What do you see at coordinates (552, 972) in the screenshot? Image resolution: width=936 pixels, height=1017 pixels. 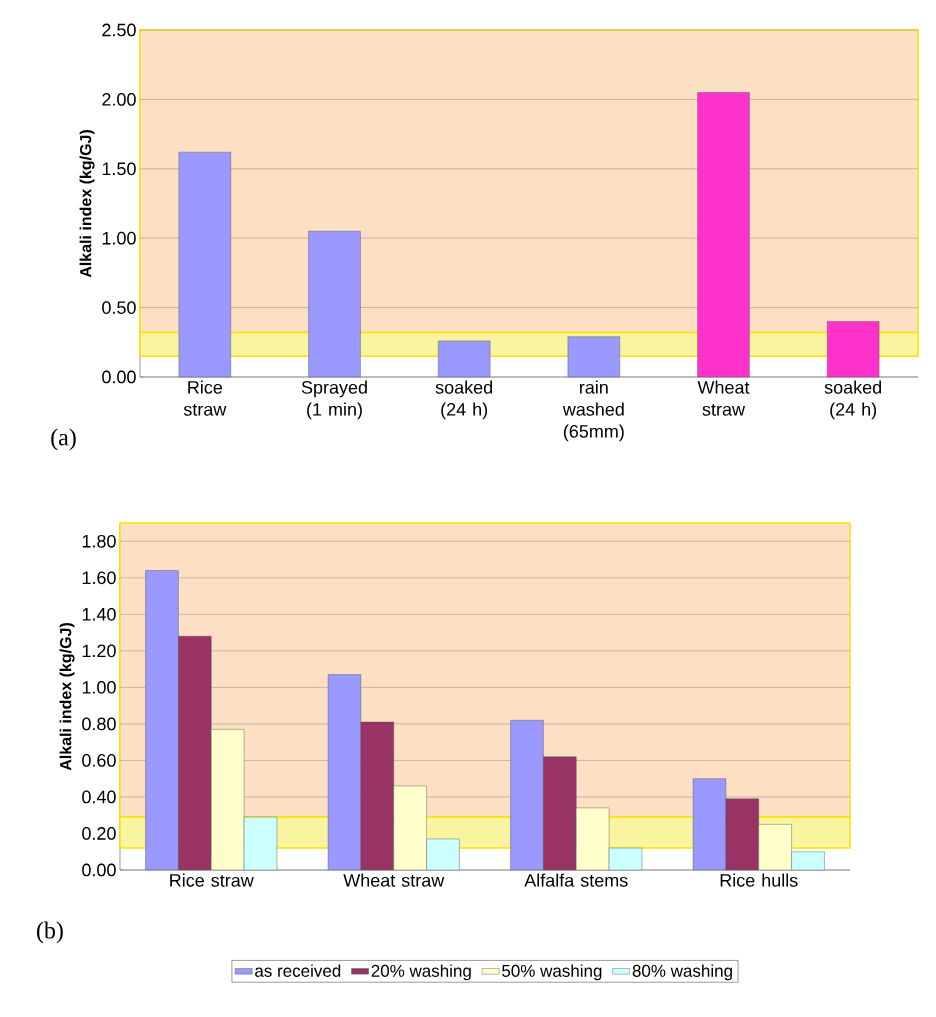 I see `legend-label: 50% washing` at bounding box center [552, 972].